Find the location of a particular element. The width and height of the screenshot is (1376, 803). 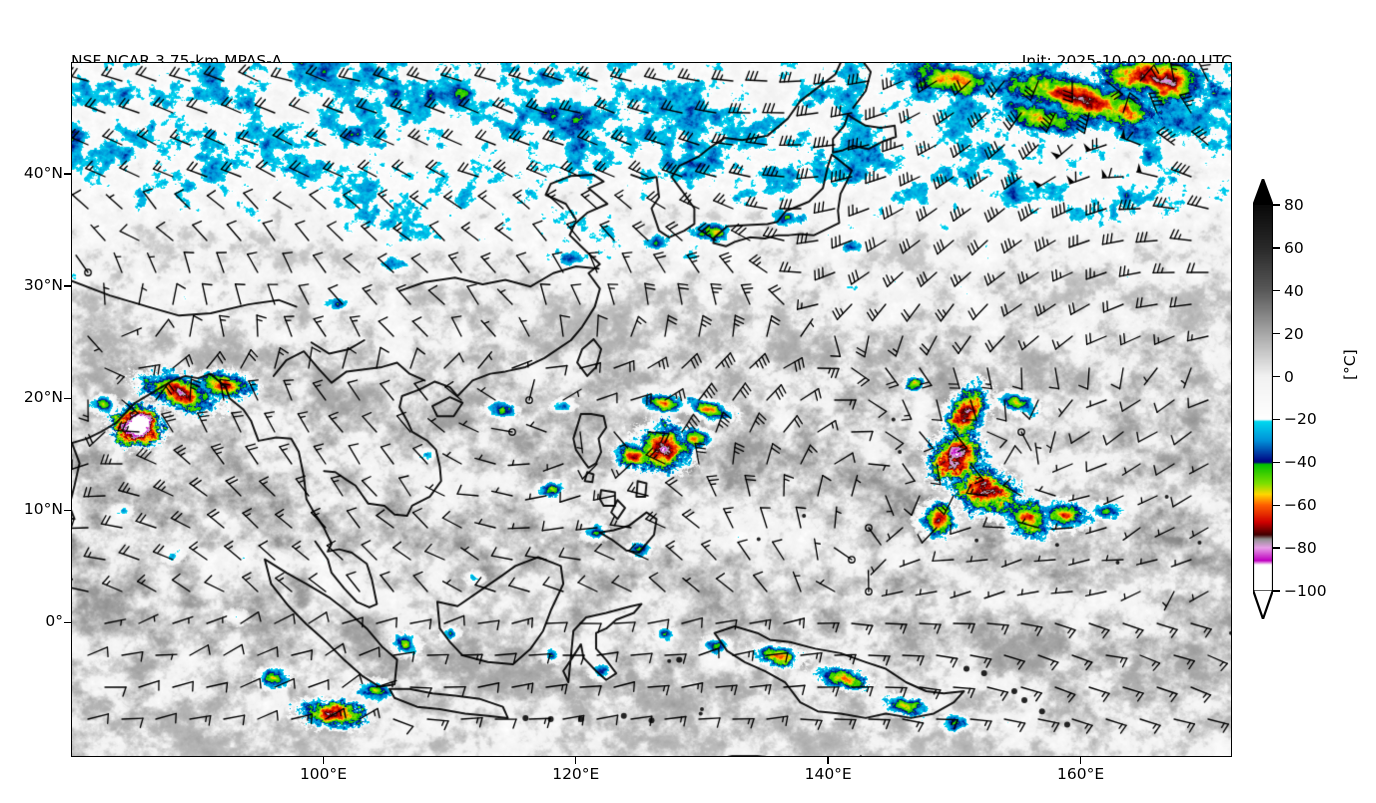

x-tick-label-160°E: 160°E is located at coordinates (1080, 774).